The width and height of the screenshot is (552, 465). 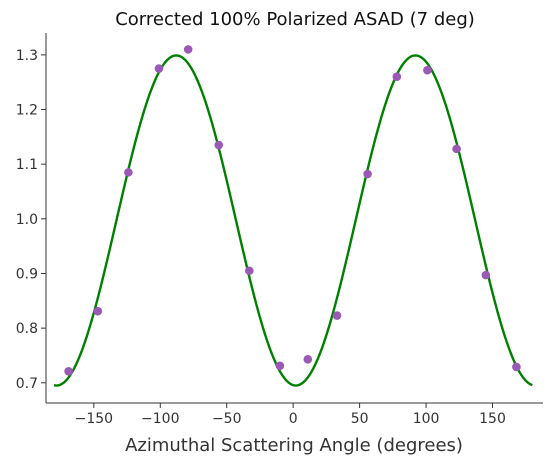 I want to click on y-tick-label: 0.8, so click(x=27, y=329).